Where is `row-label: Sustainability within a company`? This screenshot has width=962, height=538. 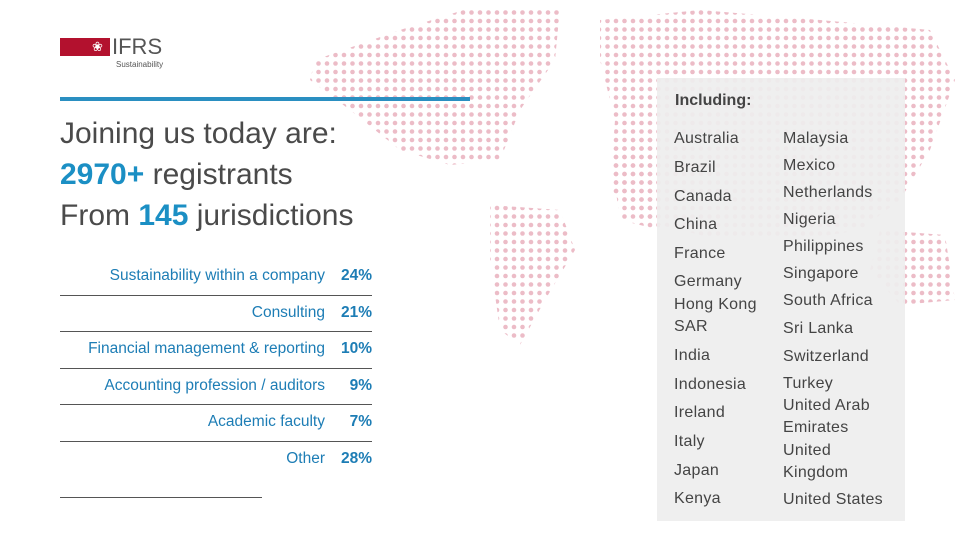 row-label: Sustainability within a company is located at coordinates (217, 275).